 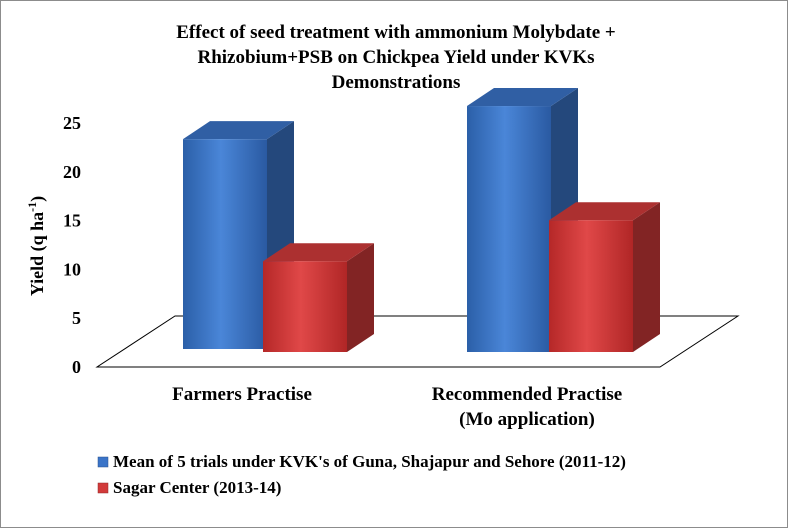 I want to click on x-category-label: Recommended Practise, so click(x=527, y=394).